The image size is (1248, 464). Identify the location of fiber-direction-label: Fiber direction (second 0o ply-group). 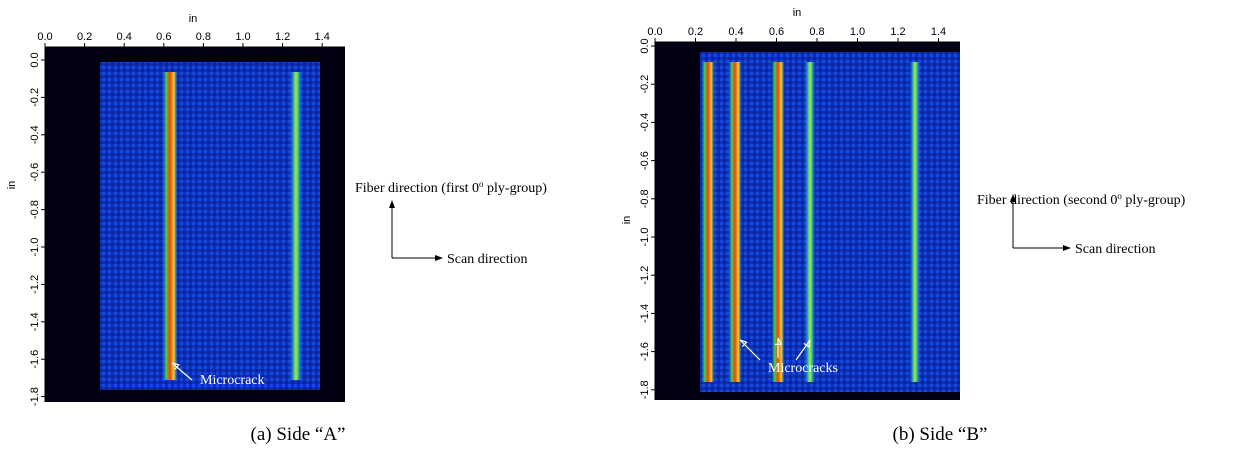
(1081, 199).